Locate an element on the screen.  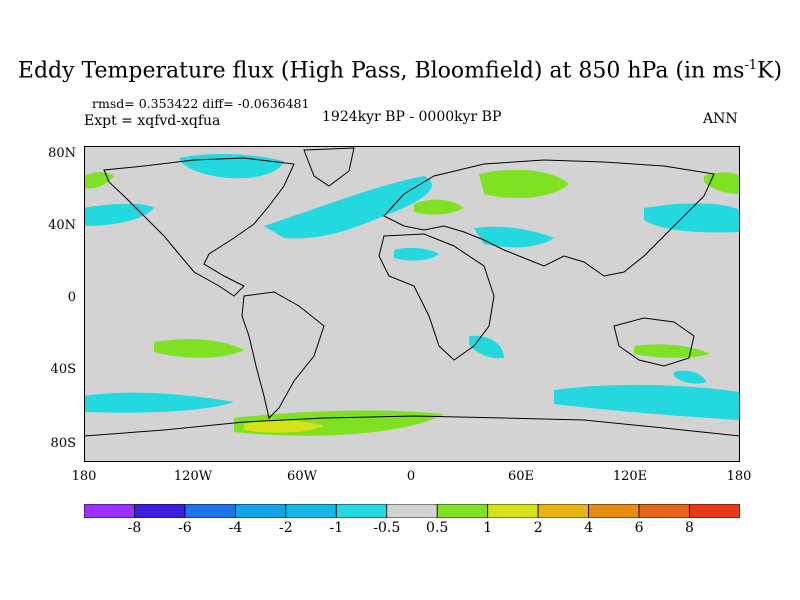
patch-neg-tasman is located at coordinates (690, 377).